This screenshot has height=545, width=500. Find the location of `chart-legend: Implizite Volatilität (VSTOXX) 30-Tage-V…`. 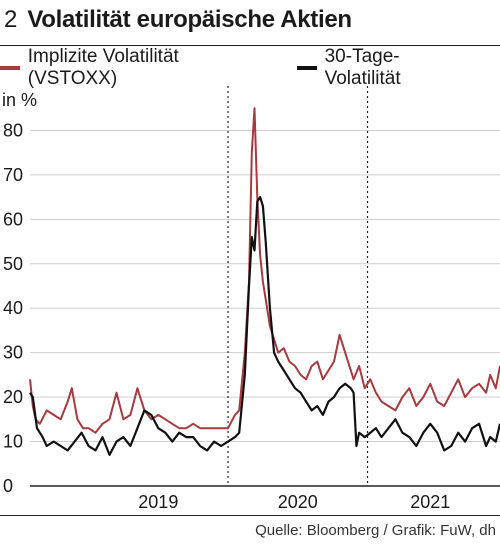

chart-legend: Implizite Volatilität (VSTOXX) 30-Tage-V… is located at coordinates (250, 67).